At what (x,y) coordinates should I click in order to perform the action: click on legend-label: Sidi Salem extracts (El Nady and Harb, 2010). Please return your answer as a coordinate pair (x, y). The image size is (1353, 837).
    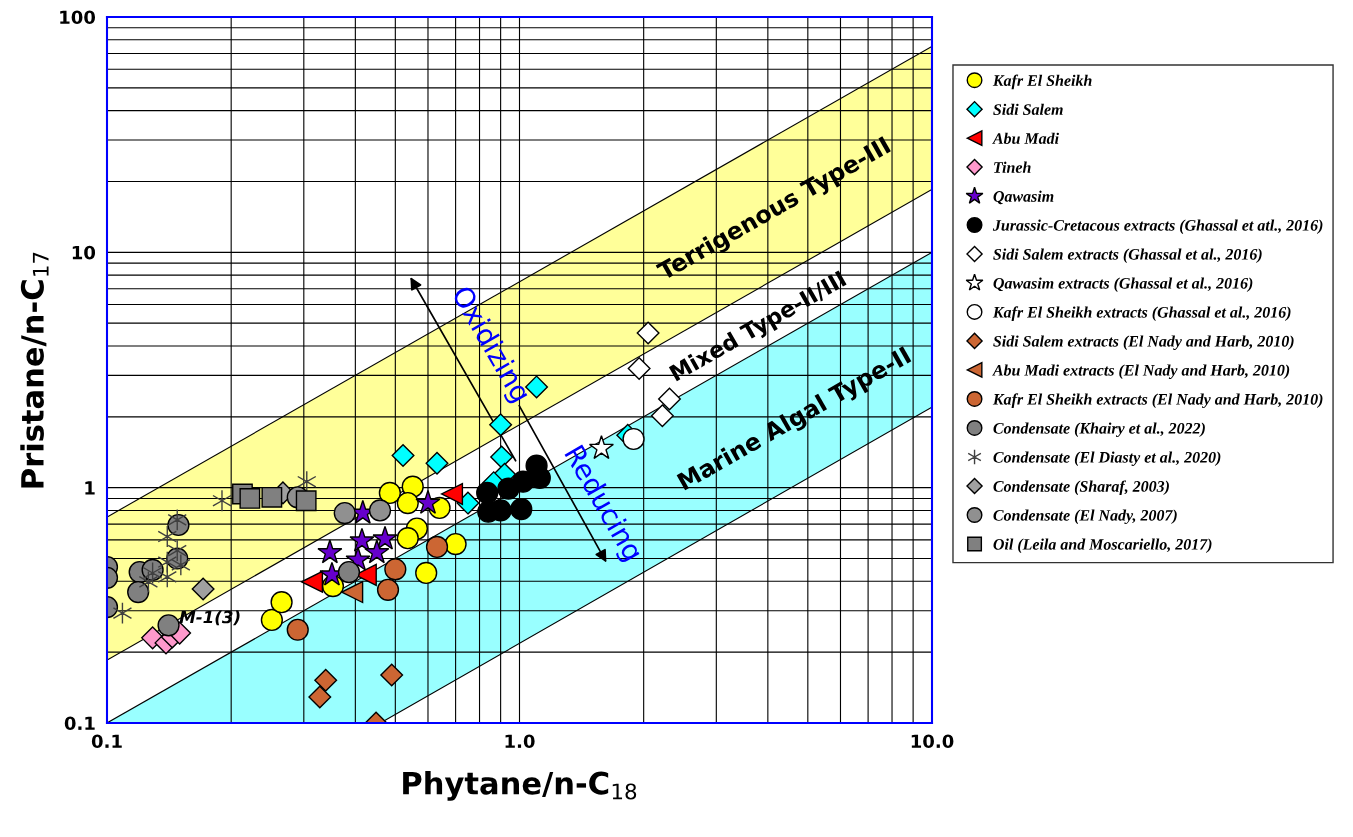
    Looking at the image, I should click on (1143, 342).